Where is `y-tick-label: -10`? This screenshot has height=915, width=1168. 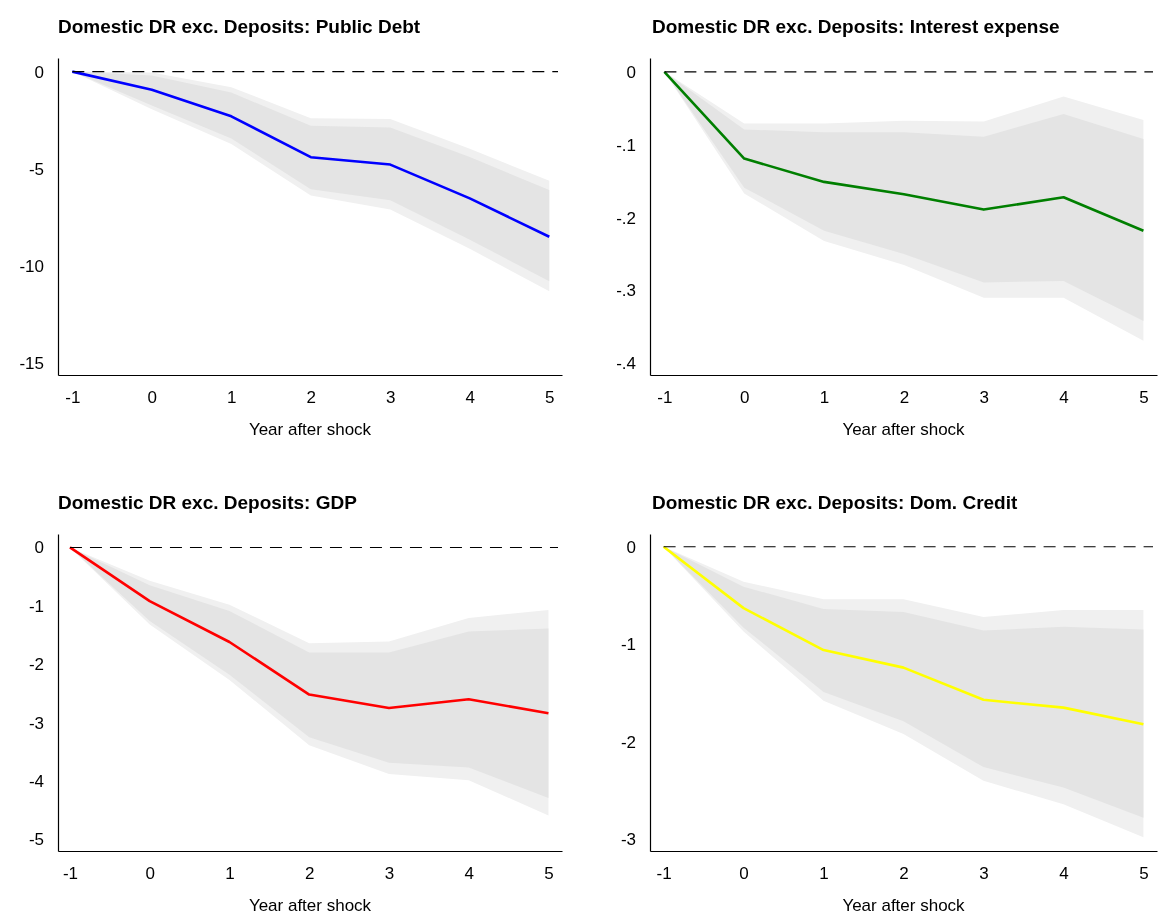
y-tick-label: -10 is located at coordinates (31, 267).